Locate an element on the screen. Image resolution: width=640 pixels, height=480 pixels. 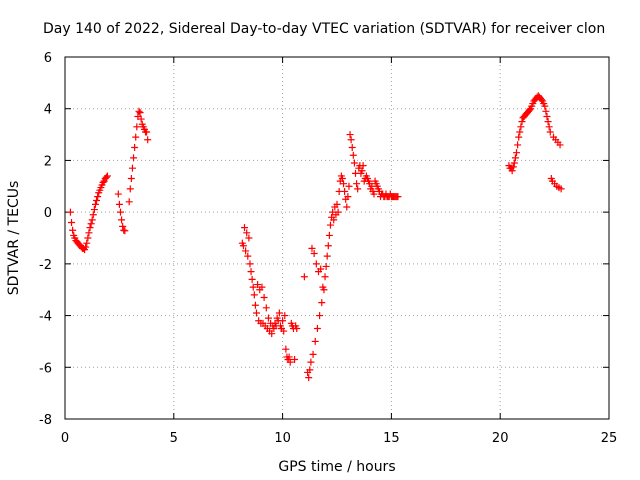
x-tick-label: 25 is located at coordinates (609, 438).